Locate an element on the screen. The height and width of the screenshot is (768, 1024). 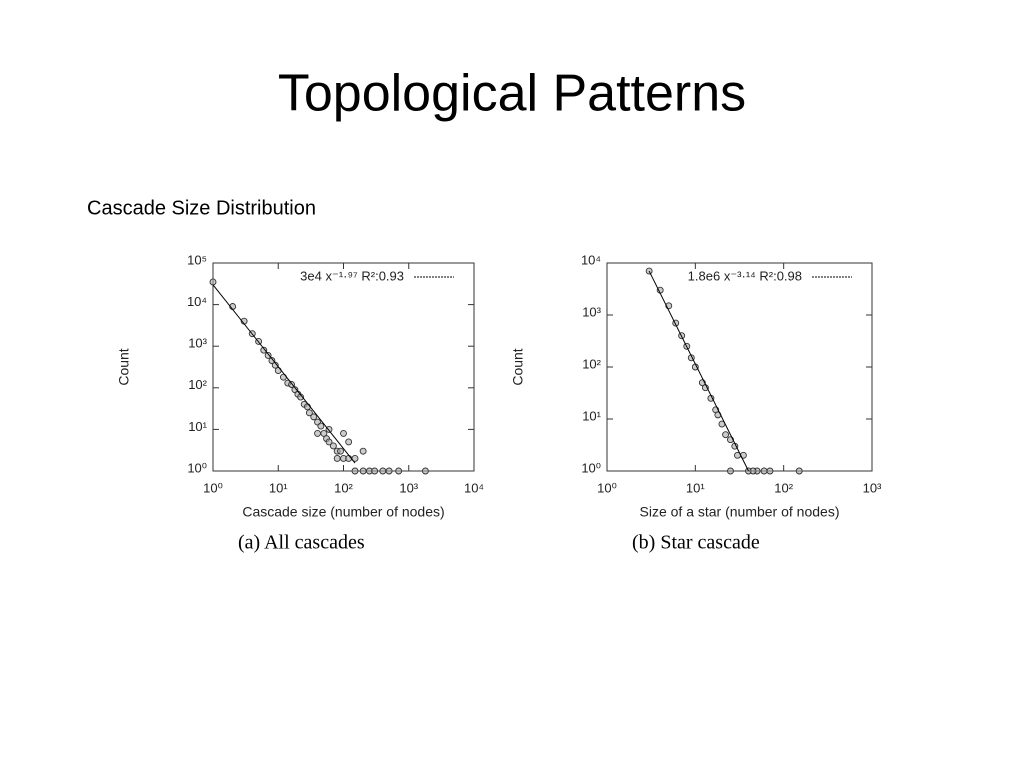
slide-title: Topological Patterns is located at coordinates (512, 94).